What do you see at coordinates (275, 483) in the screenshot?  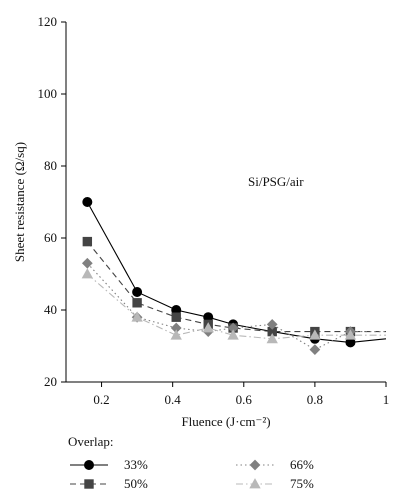 I see `legend-entry: 75%` at bounding box center [275, 483].